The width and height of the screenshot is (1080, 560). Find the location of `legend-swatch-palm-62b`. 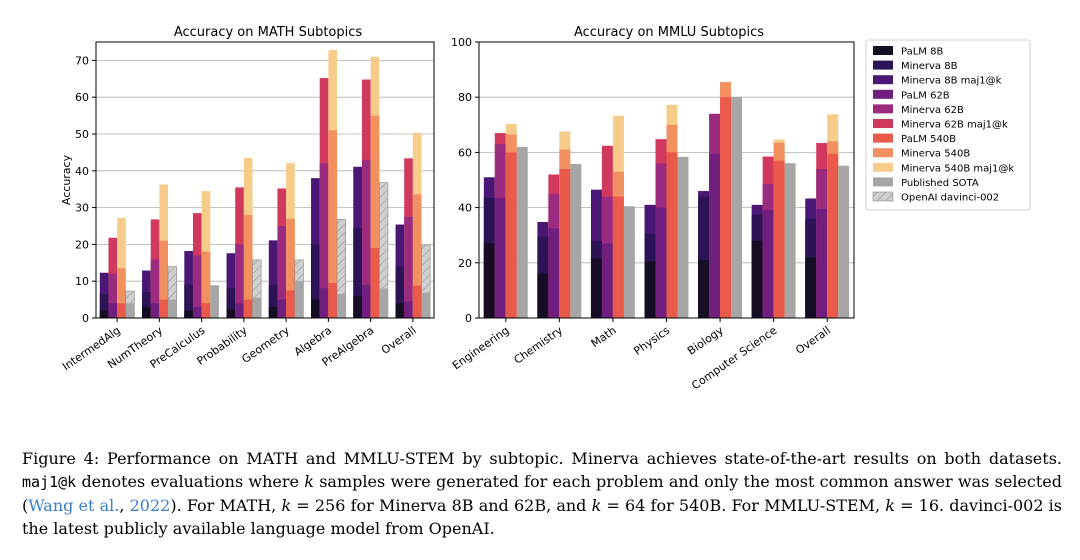

legend-swatch-palm-62b is located at coordinates (883, 94).